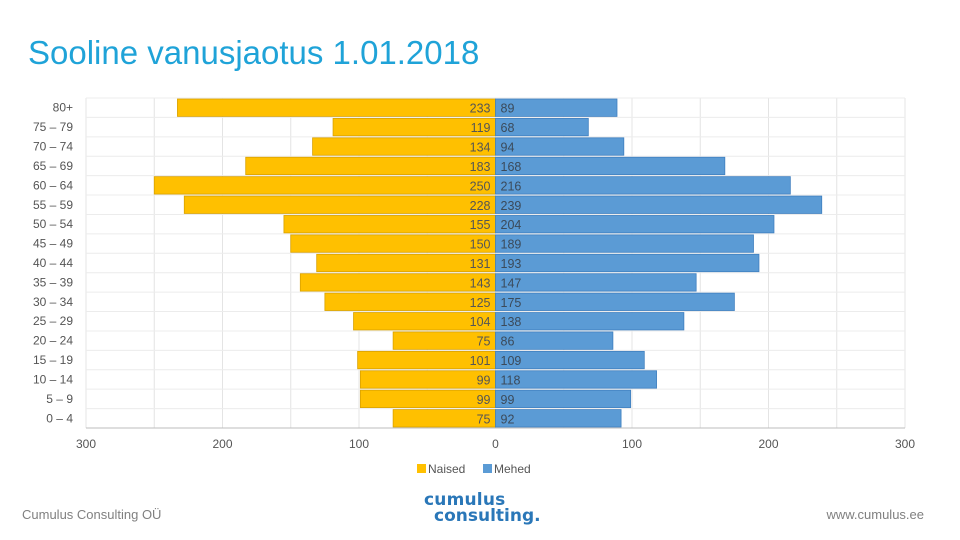 Image resolution: width=960 pixels, height=540 pixels. What do you see at coordinates (487, 468) in the screenshot?
I see `legend-swatch-mehed` at bounding box center [487, 468].